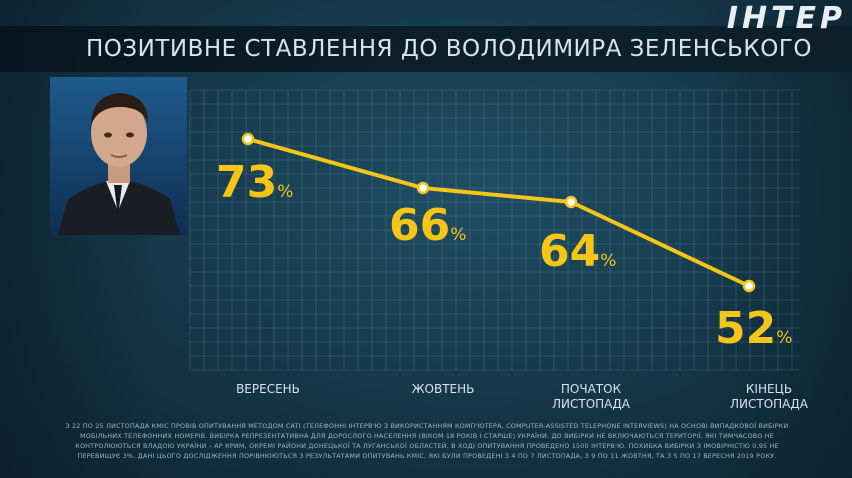  What do you see at coordinates (591, 396) in the screenshot?
I see `x-tick-label: ПОЧАТОК ЛИСТОПАДА` at bounding box center [591, 396].